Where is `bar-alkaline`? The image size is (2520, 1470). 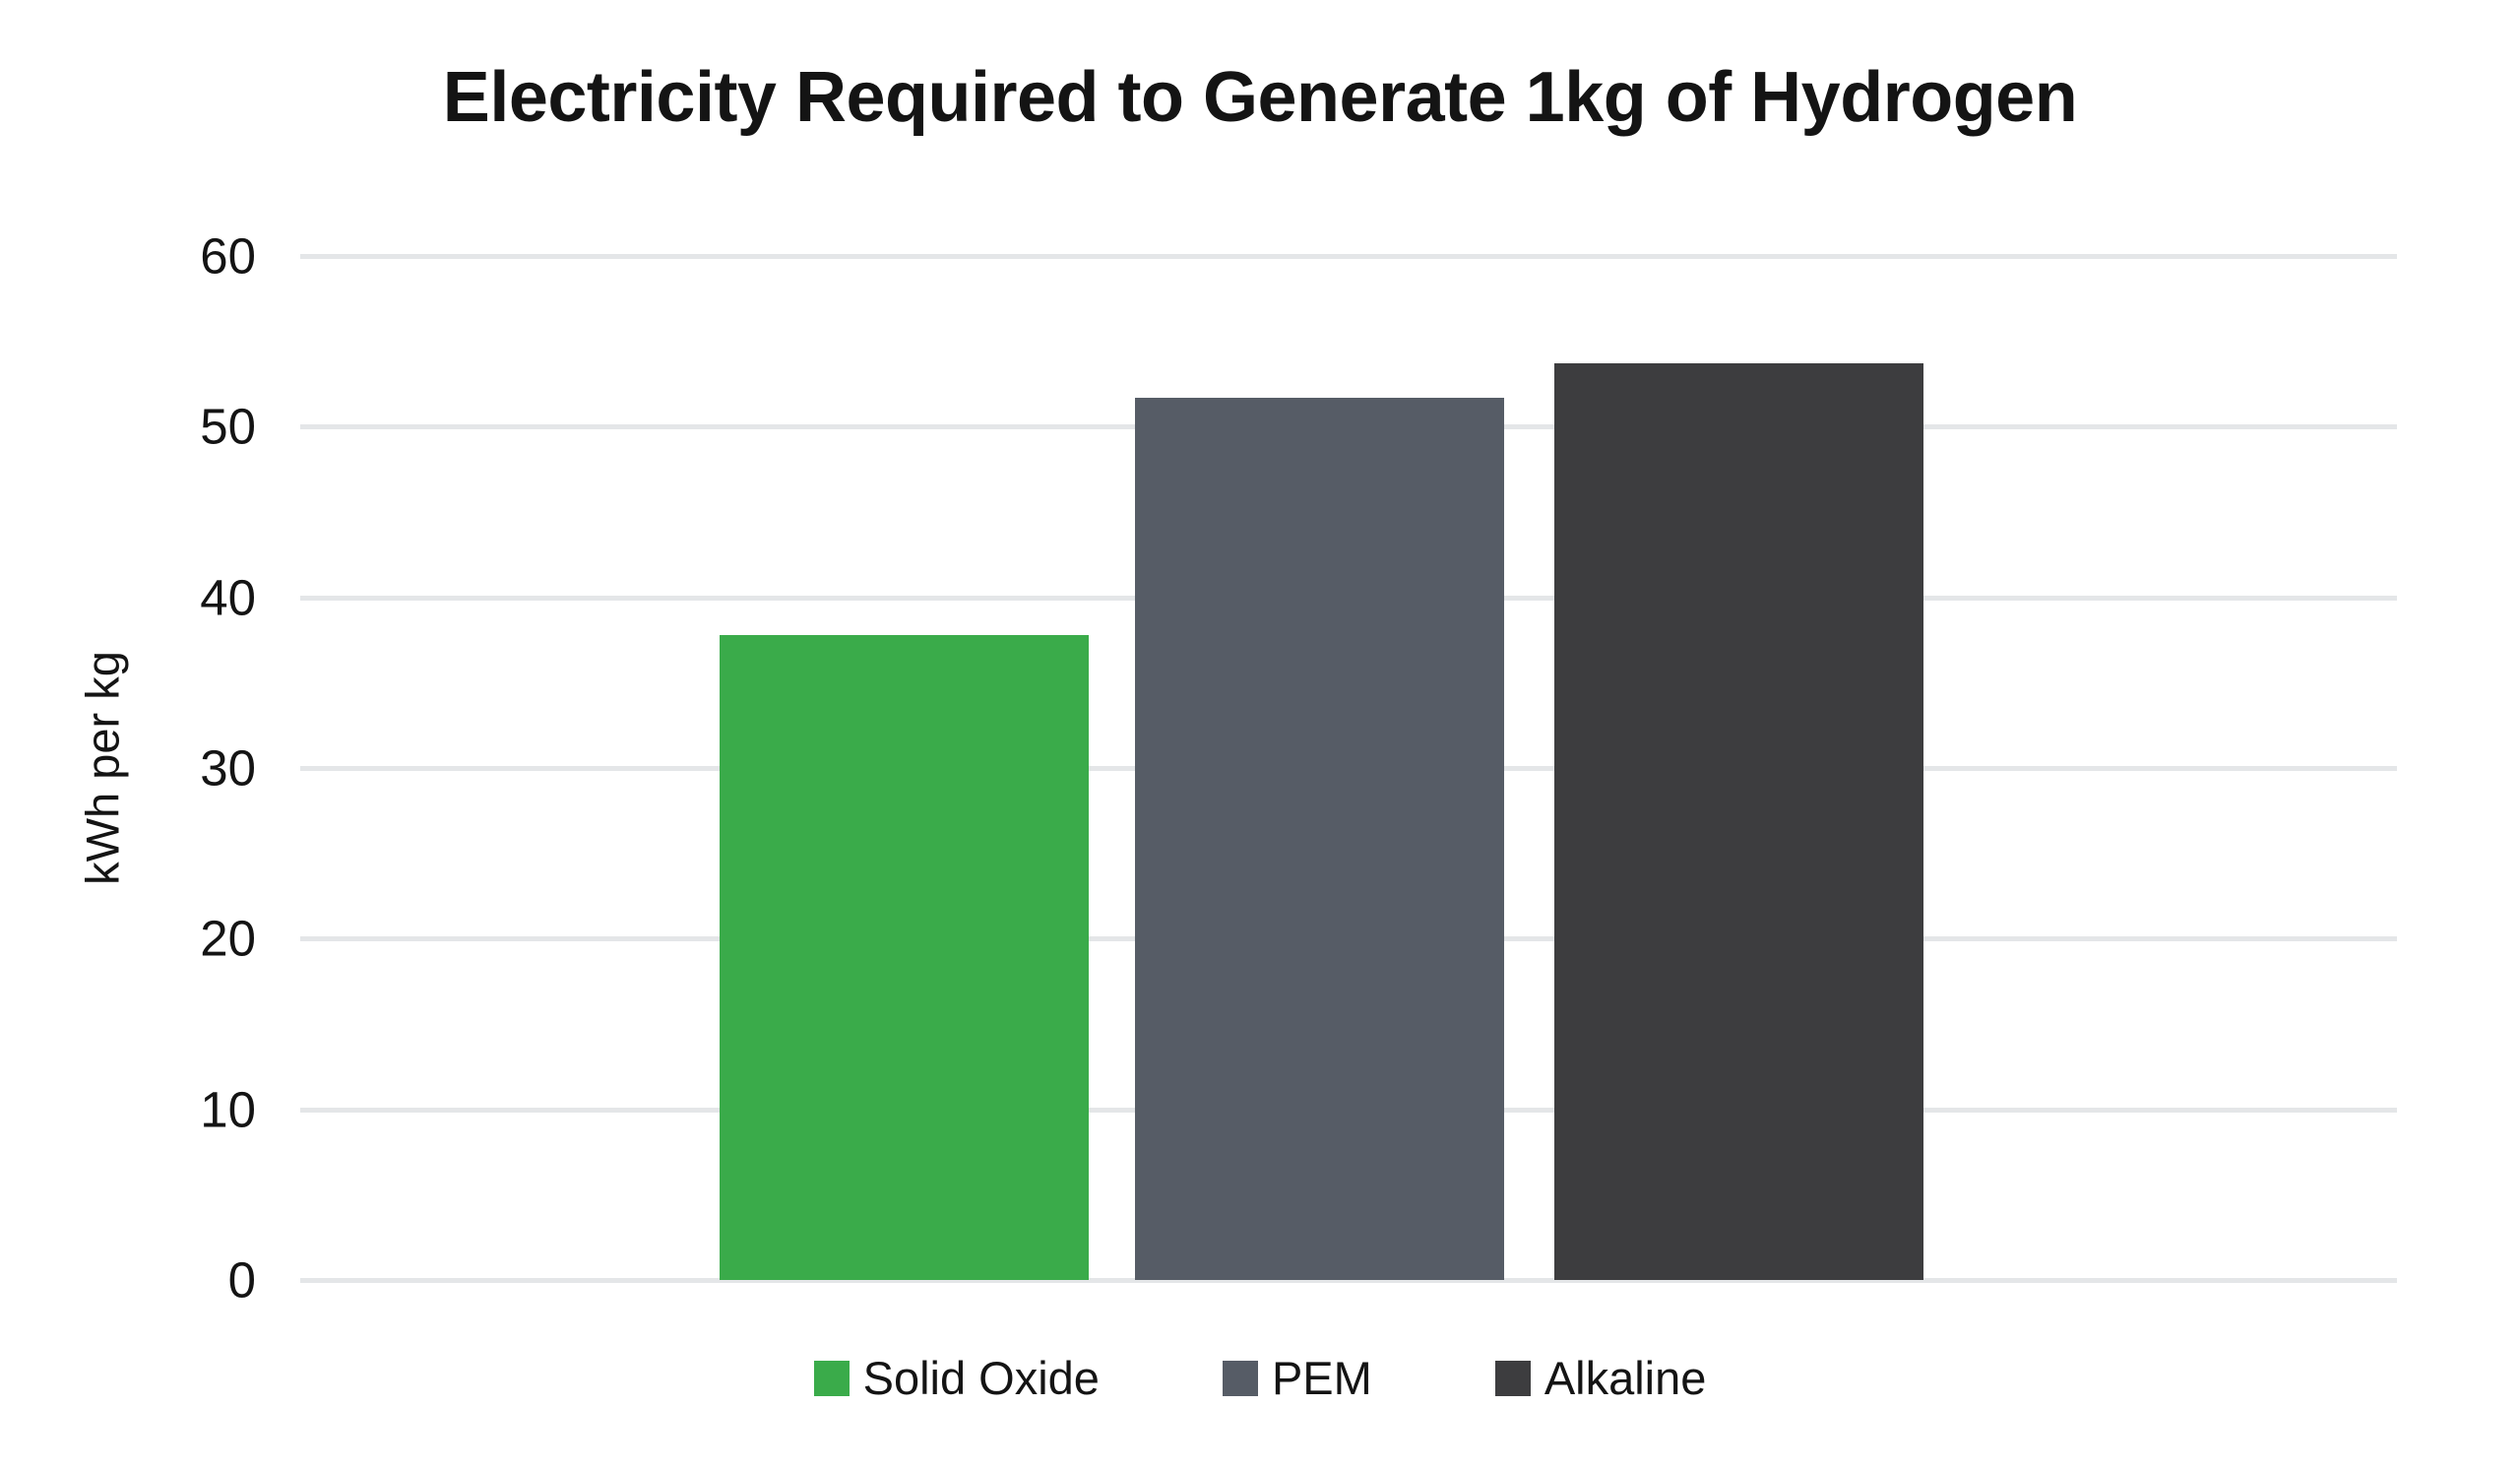
bar-alkaline is located at coordinates (1738, 821).